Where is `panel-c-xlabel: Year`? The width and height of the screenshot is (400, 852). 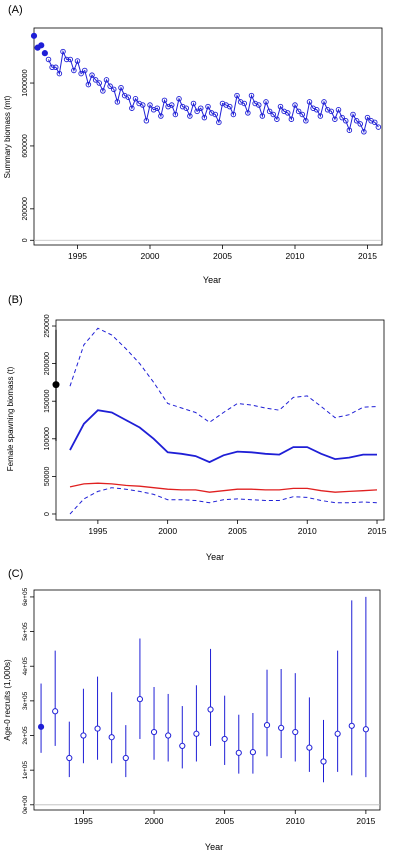
panel-c-xlabel: Year is located at coordinates (214, 847).